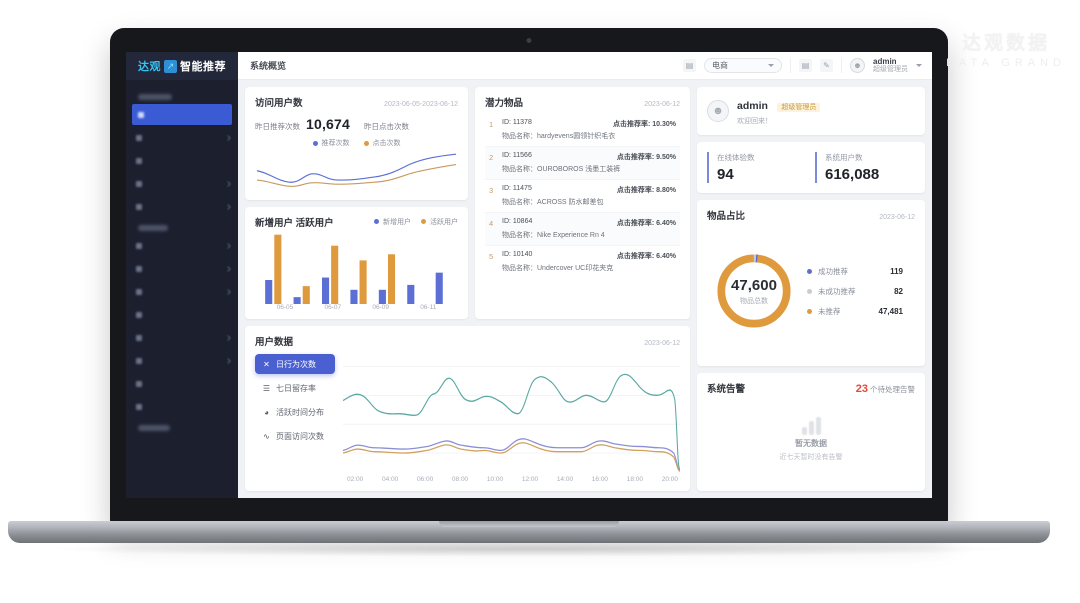 Image resolution: width=1080 pixels, height=603 pixels. I want to click on users-bar-chart, so click(356, 267).